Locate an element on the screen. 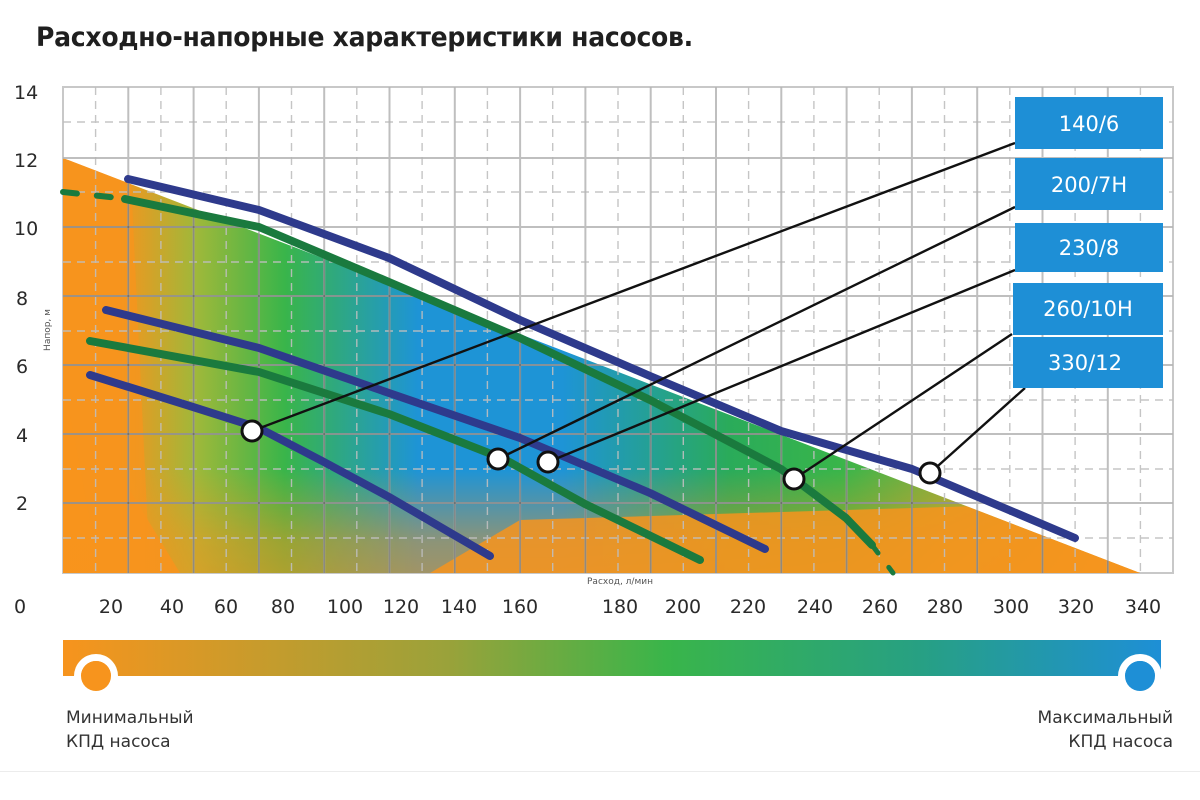 The image size is (1200, 800). label-box-230-8: 230/8 is located at coordinates (1089, 247).